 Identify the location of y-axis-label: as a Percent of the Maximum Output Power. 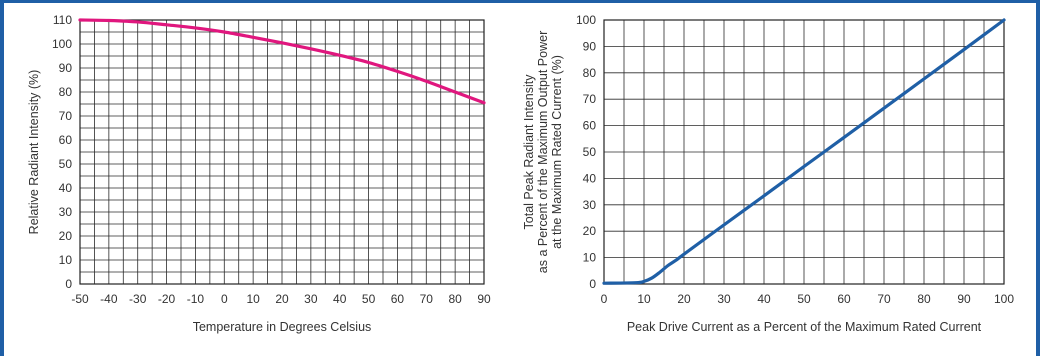
(543, 152).